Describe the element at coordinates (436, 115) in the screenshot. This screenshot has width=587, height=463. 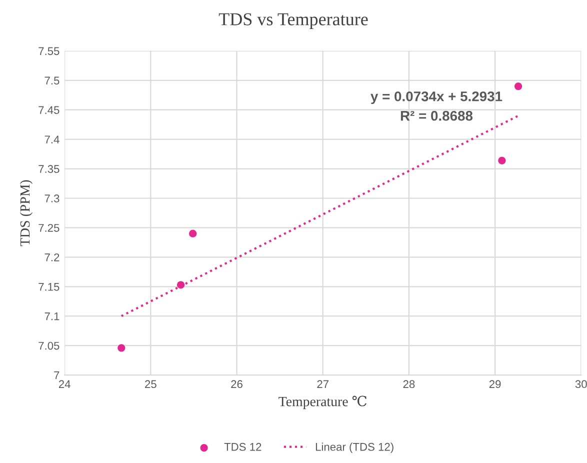
I see `annotation: R² = 0.8688` at that location.